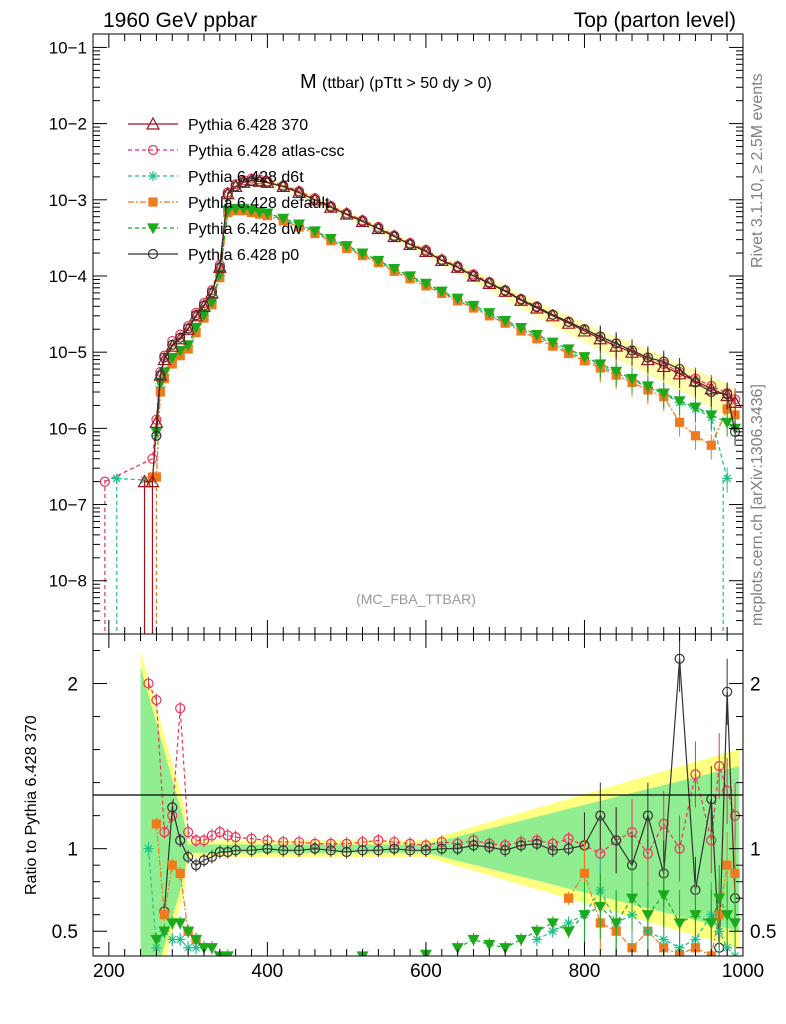 This screenshot has width=786, height=1024. Describe the element at coordinates (68, 505) in the screenshot. I see `y-tick-label: 10−7` at that location.